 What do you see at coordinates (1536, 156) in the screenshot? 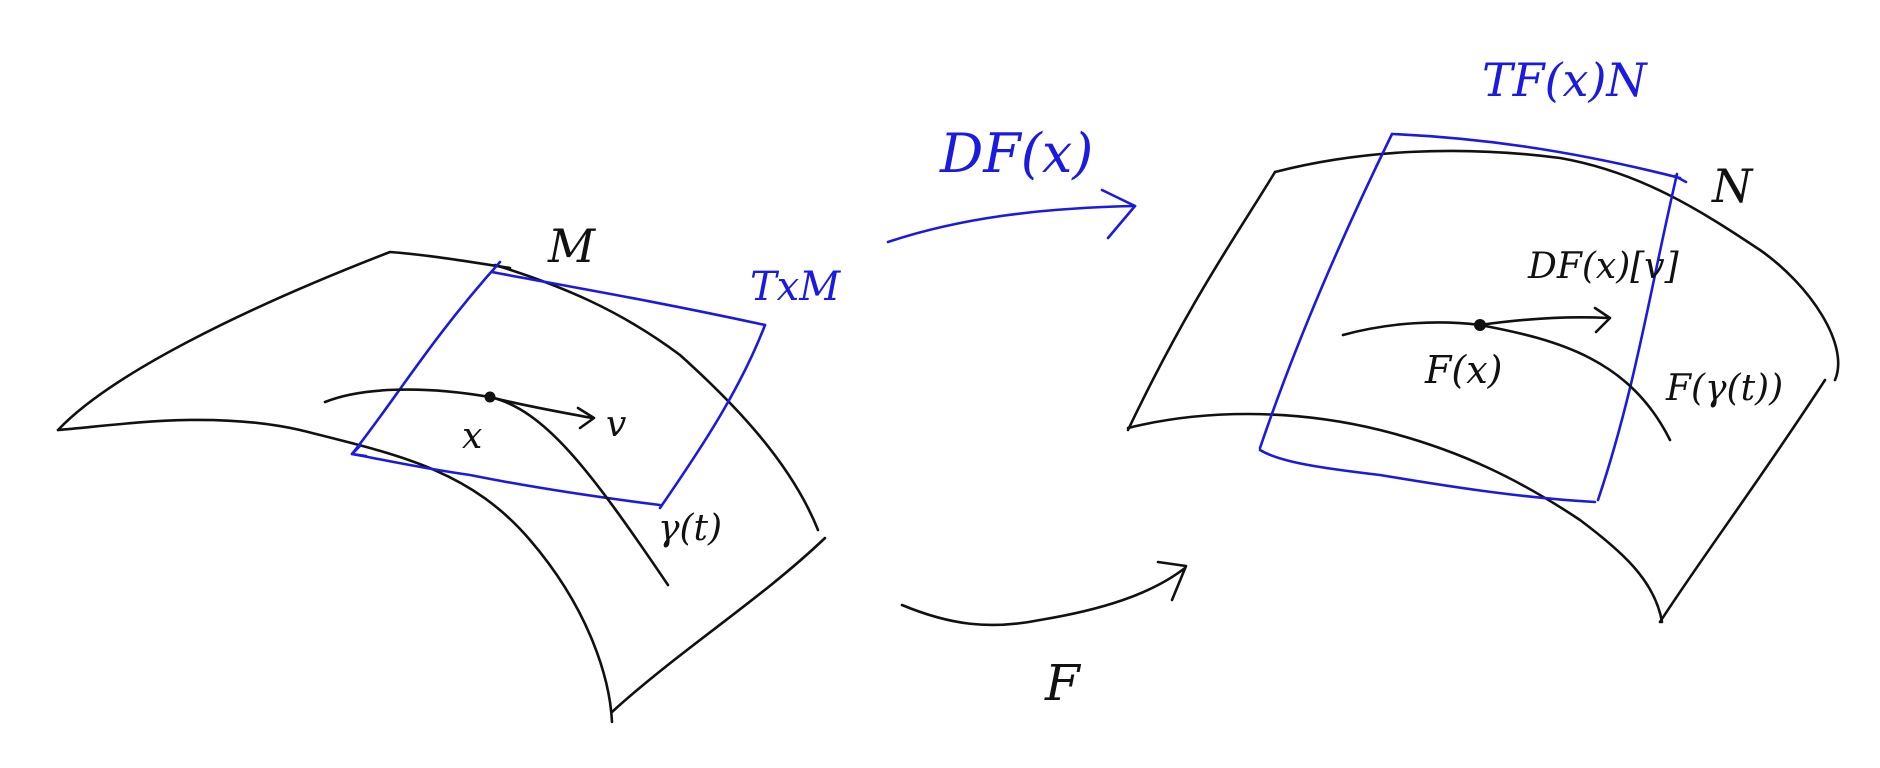
I see `tangent-plane-n-top` at bounding box center [1536, 156].